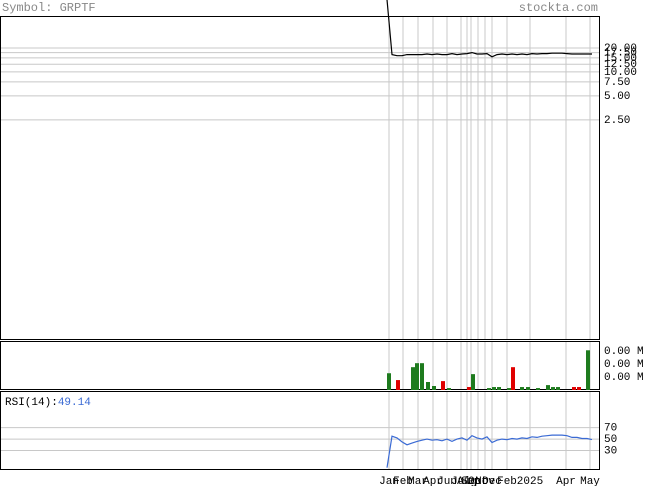  What do you see at coordinates (558, 8) in the screenshot?
I see `site-label: stockta.com` at bounding box center [558, 8].